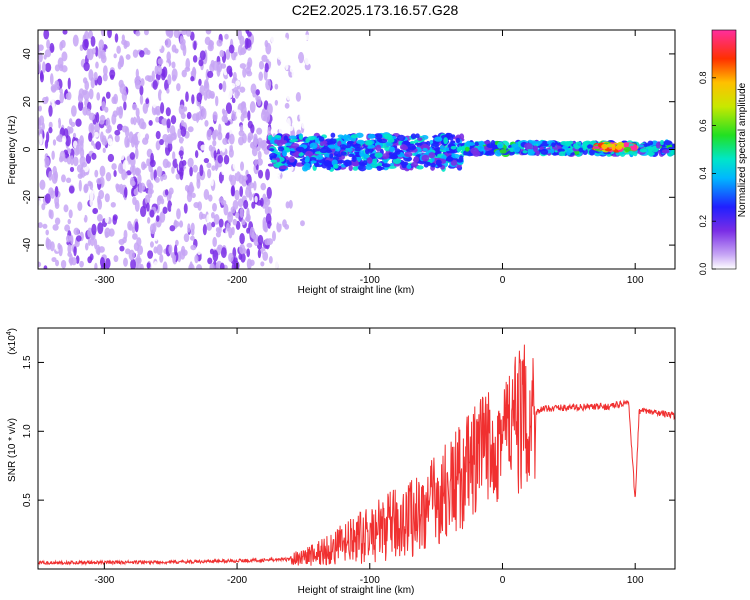 The width and height of the screenshot is (750, 600). I want to click on y-tick-label: 0, so click(27, 149).